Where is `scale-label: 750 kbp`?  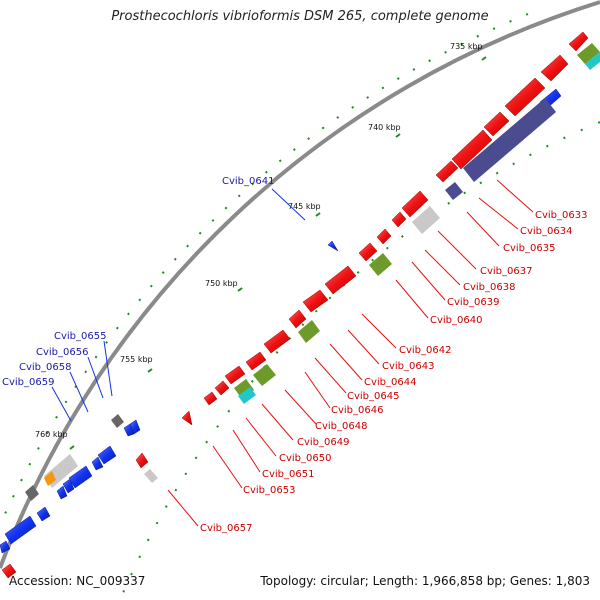
scale-label: 750 kbp is located at coordinates (221, 283).